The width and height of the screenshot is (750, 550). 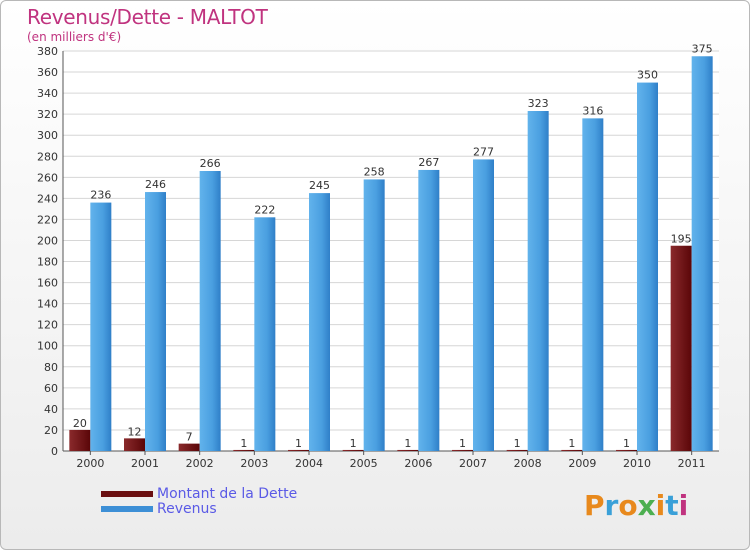 I want to click on y-tick-label: 100, so click(x=47, y=346).